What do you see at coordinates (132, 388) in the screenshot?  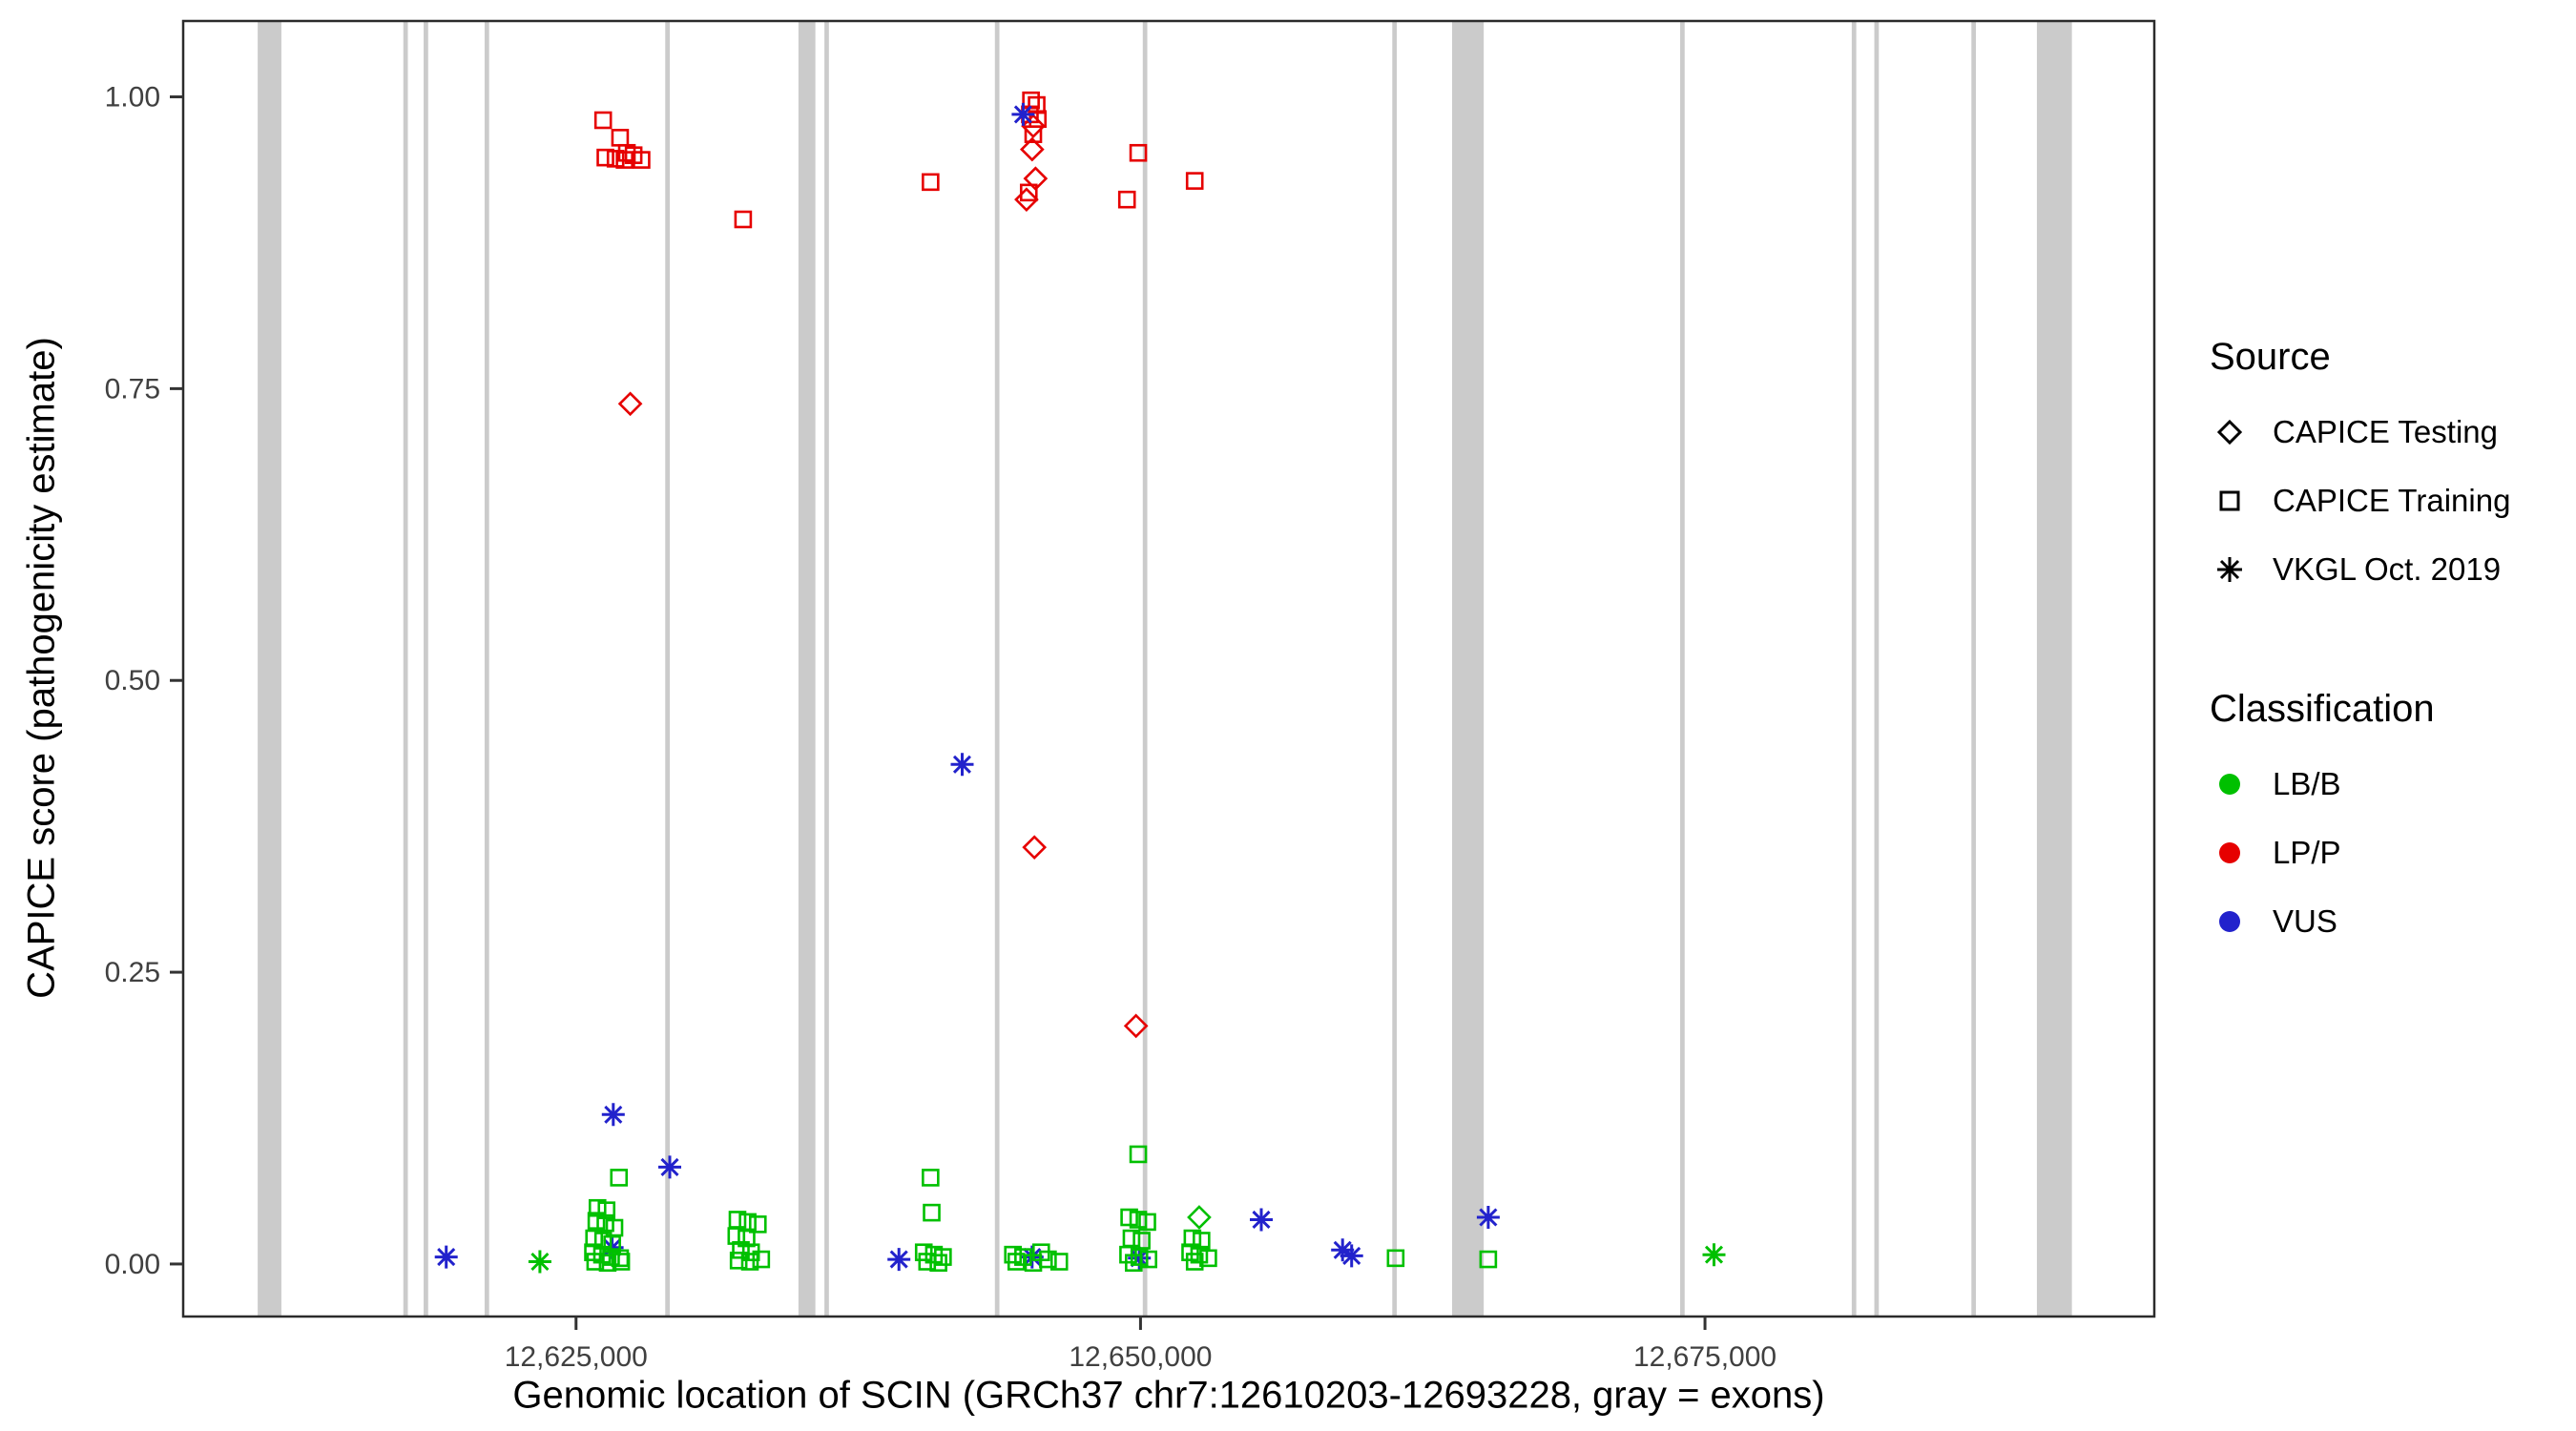 I see `y-tick-label: 0.75` at bounding box center [132, 388].